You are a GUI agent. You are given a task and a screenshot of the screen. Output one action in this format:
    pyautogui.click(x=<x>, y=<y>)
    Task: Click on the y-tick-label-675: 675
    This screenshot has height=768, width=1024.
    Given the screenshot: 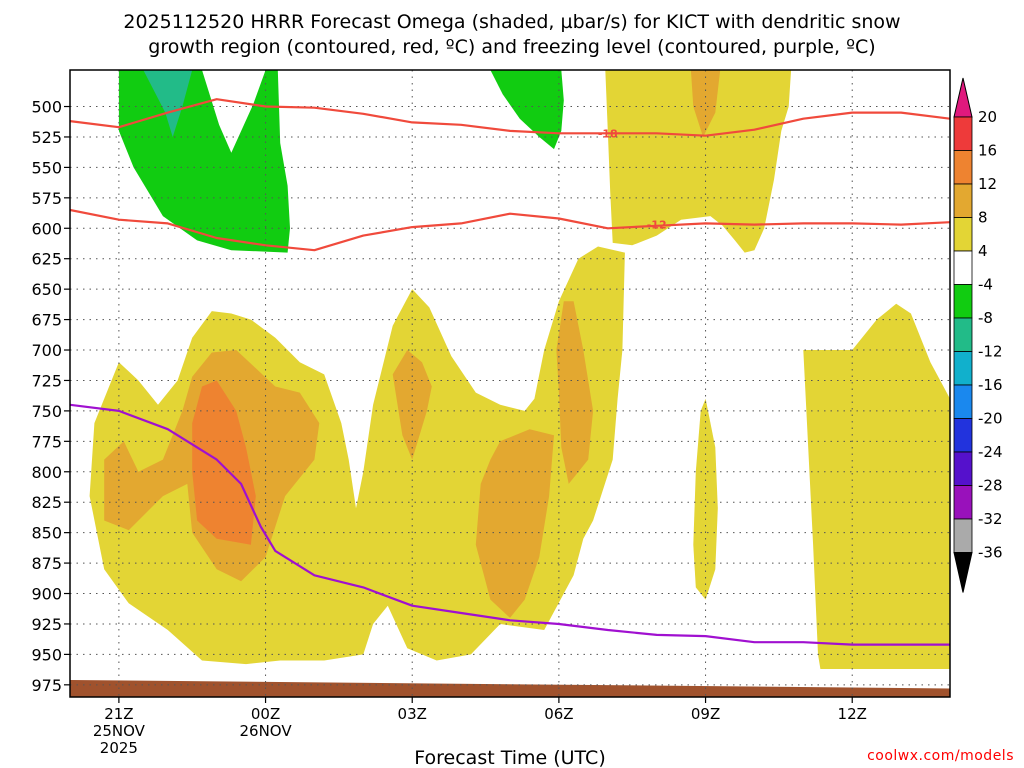 What is the action you would take?
    pyautogui.click(x=46, y=320)
    